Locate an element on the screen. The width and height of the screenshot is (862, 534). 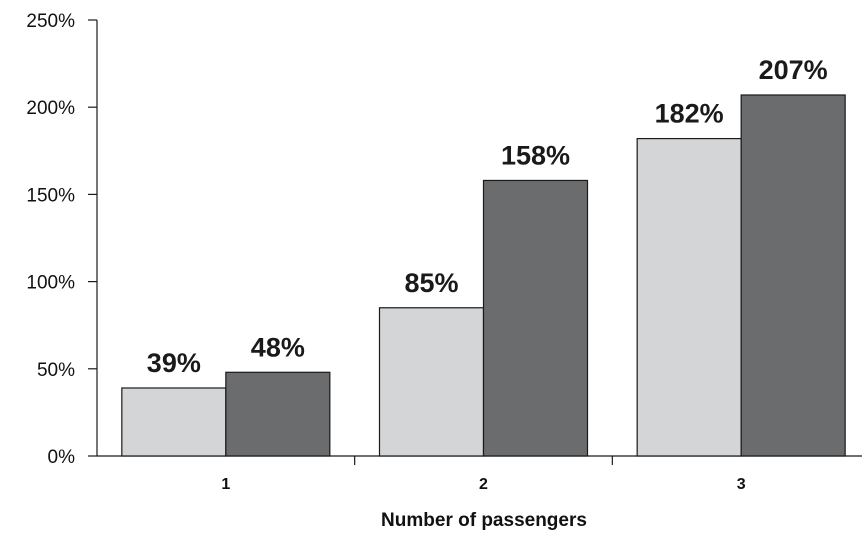
y-axis: 0% 50% 100% 150% 200% 250% is located at coordinates (62, 239).